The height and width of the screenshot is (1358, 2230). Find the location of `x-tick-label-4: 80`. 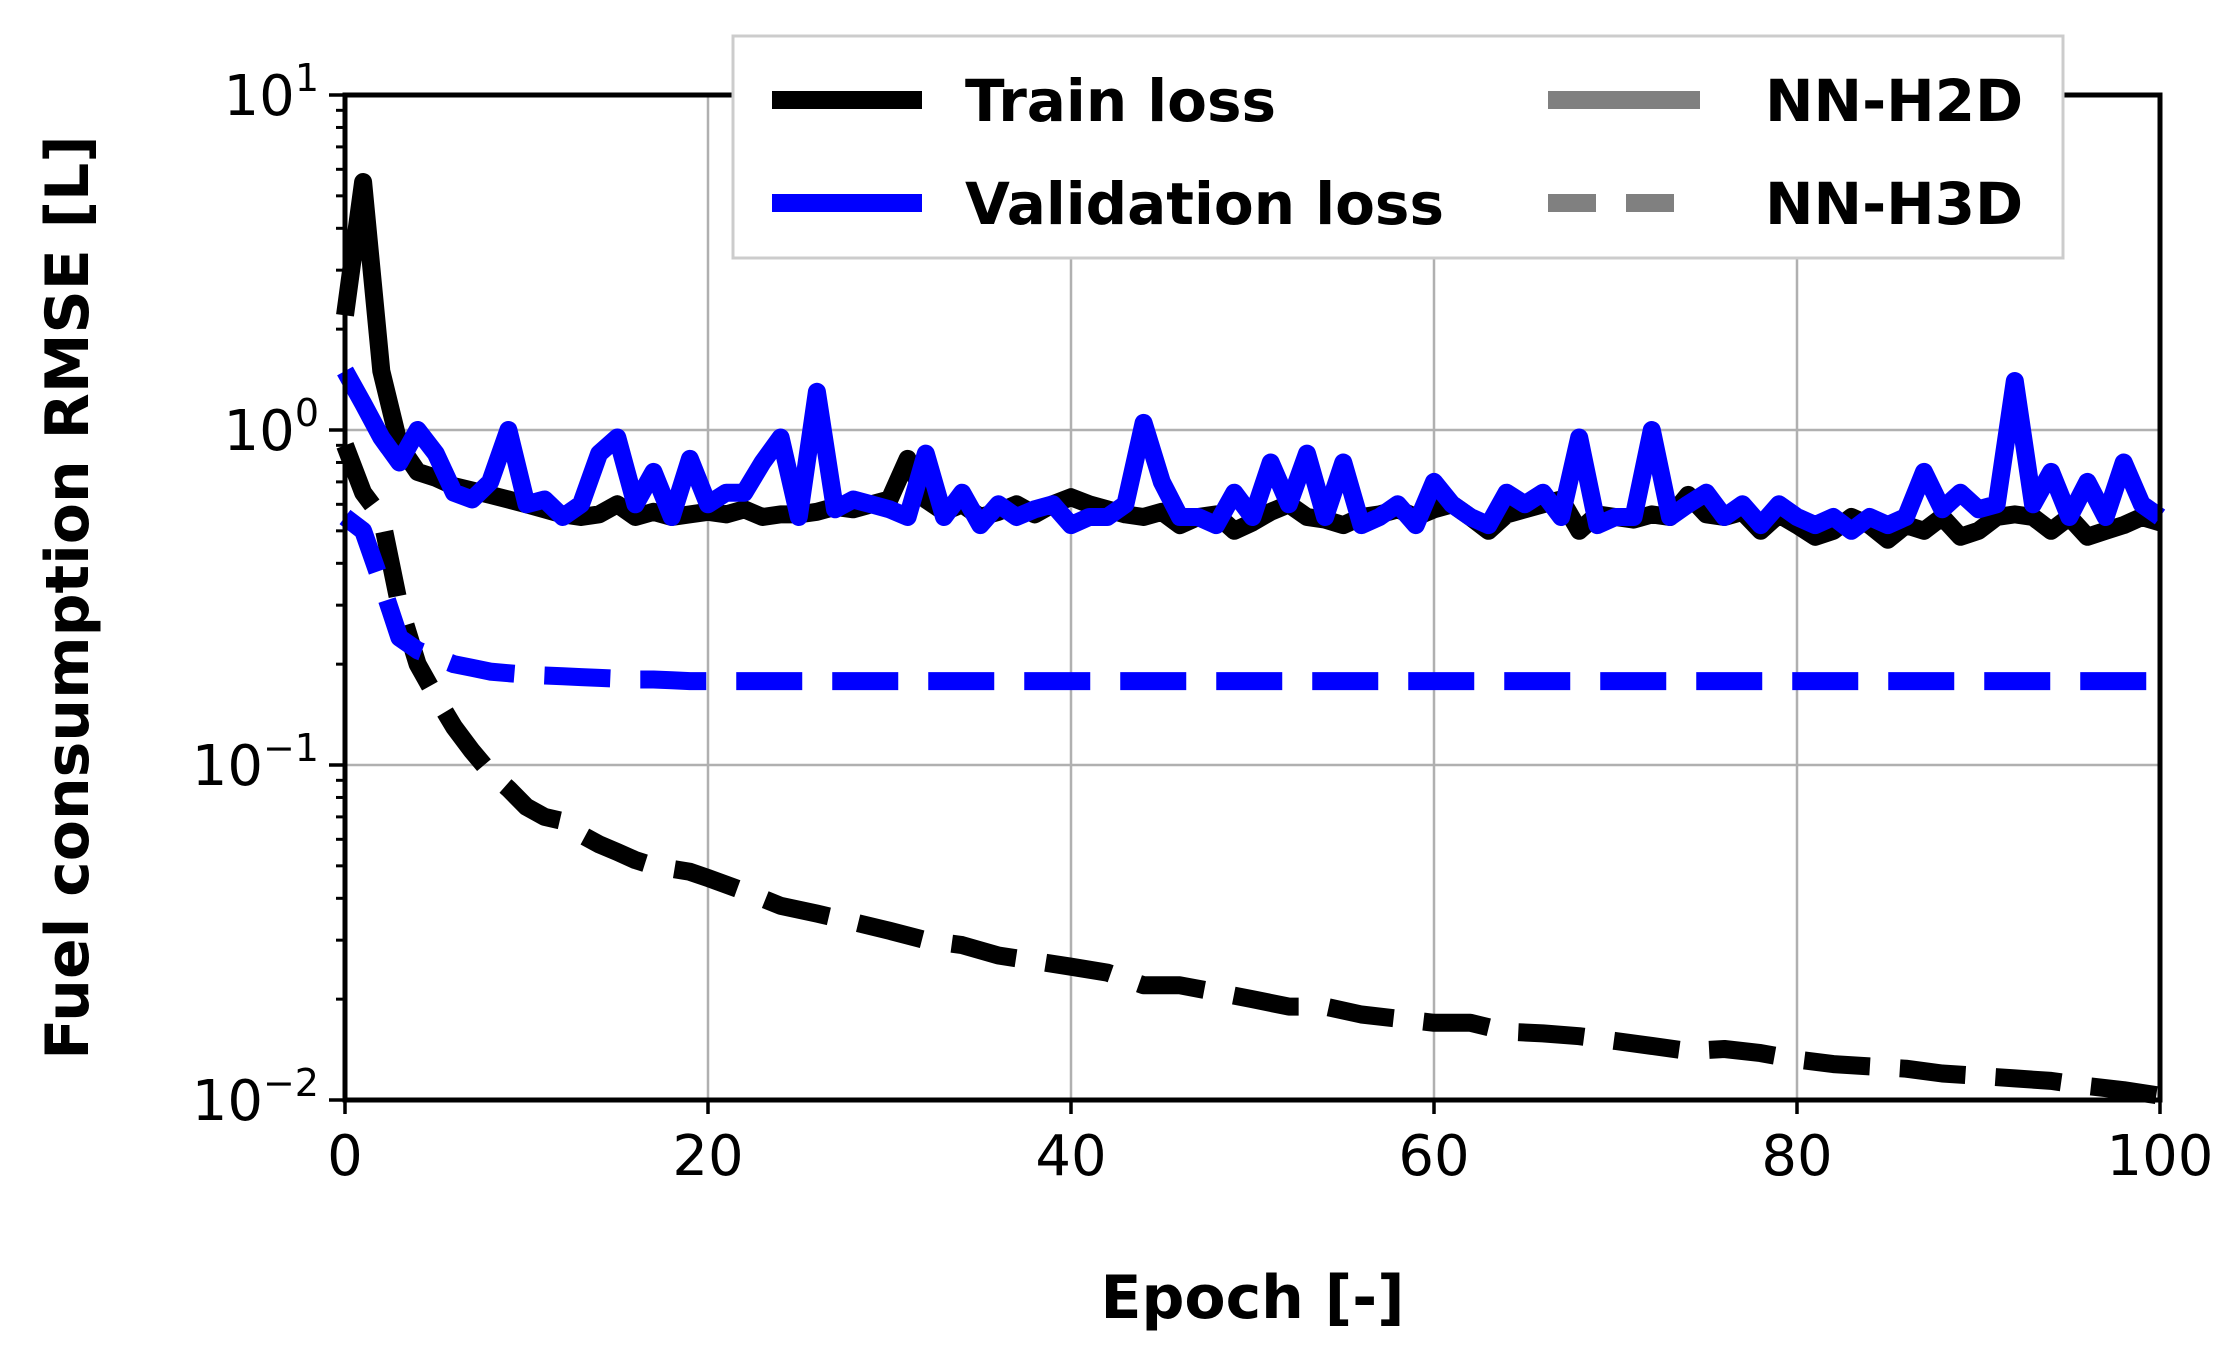

x-tick-label-4: 80 is located at coordinates (1796, 1156).